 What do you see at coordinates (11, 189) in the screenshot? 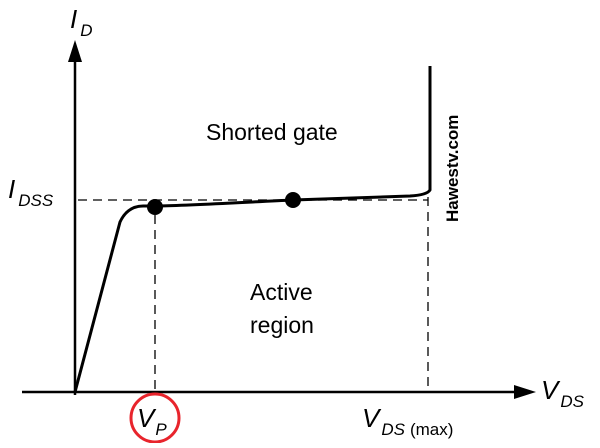
I see `idss-label-main: I` at bounding box center [11, 189].